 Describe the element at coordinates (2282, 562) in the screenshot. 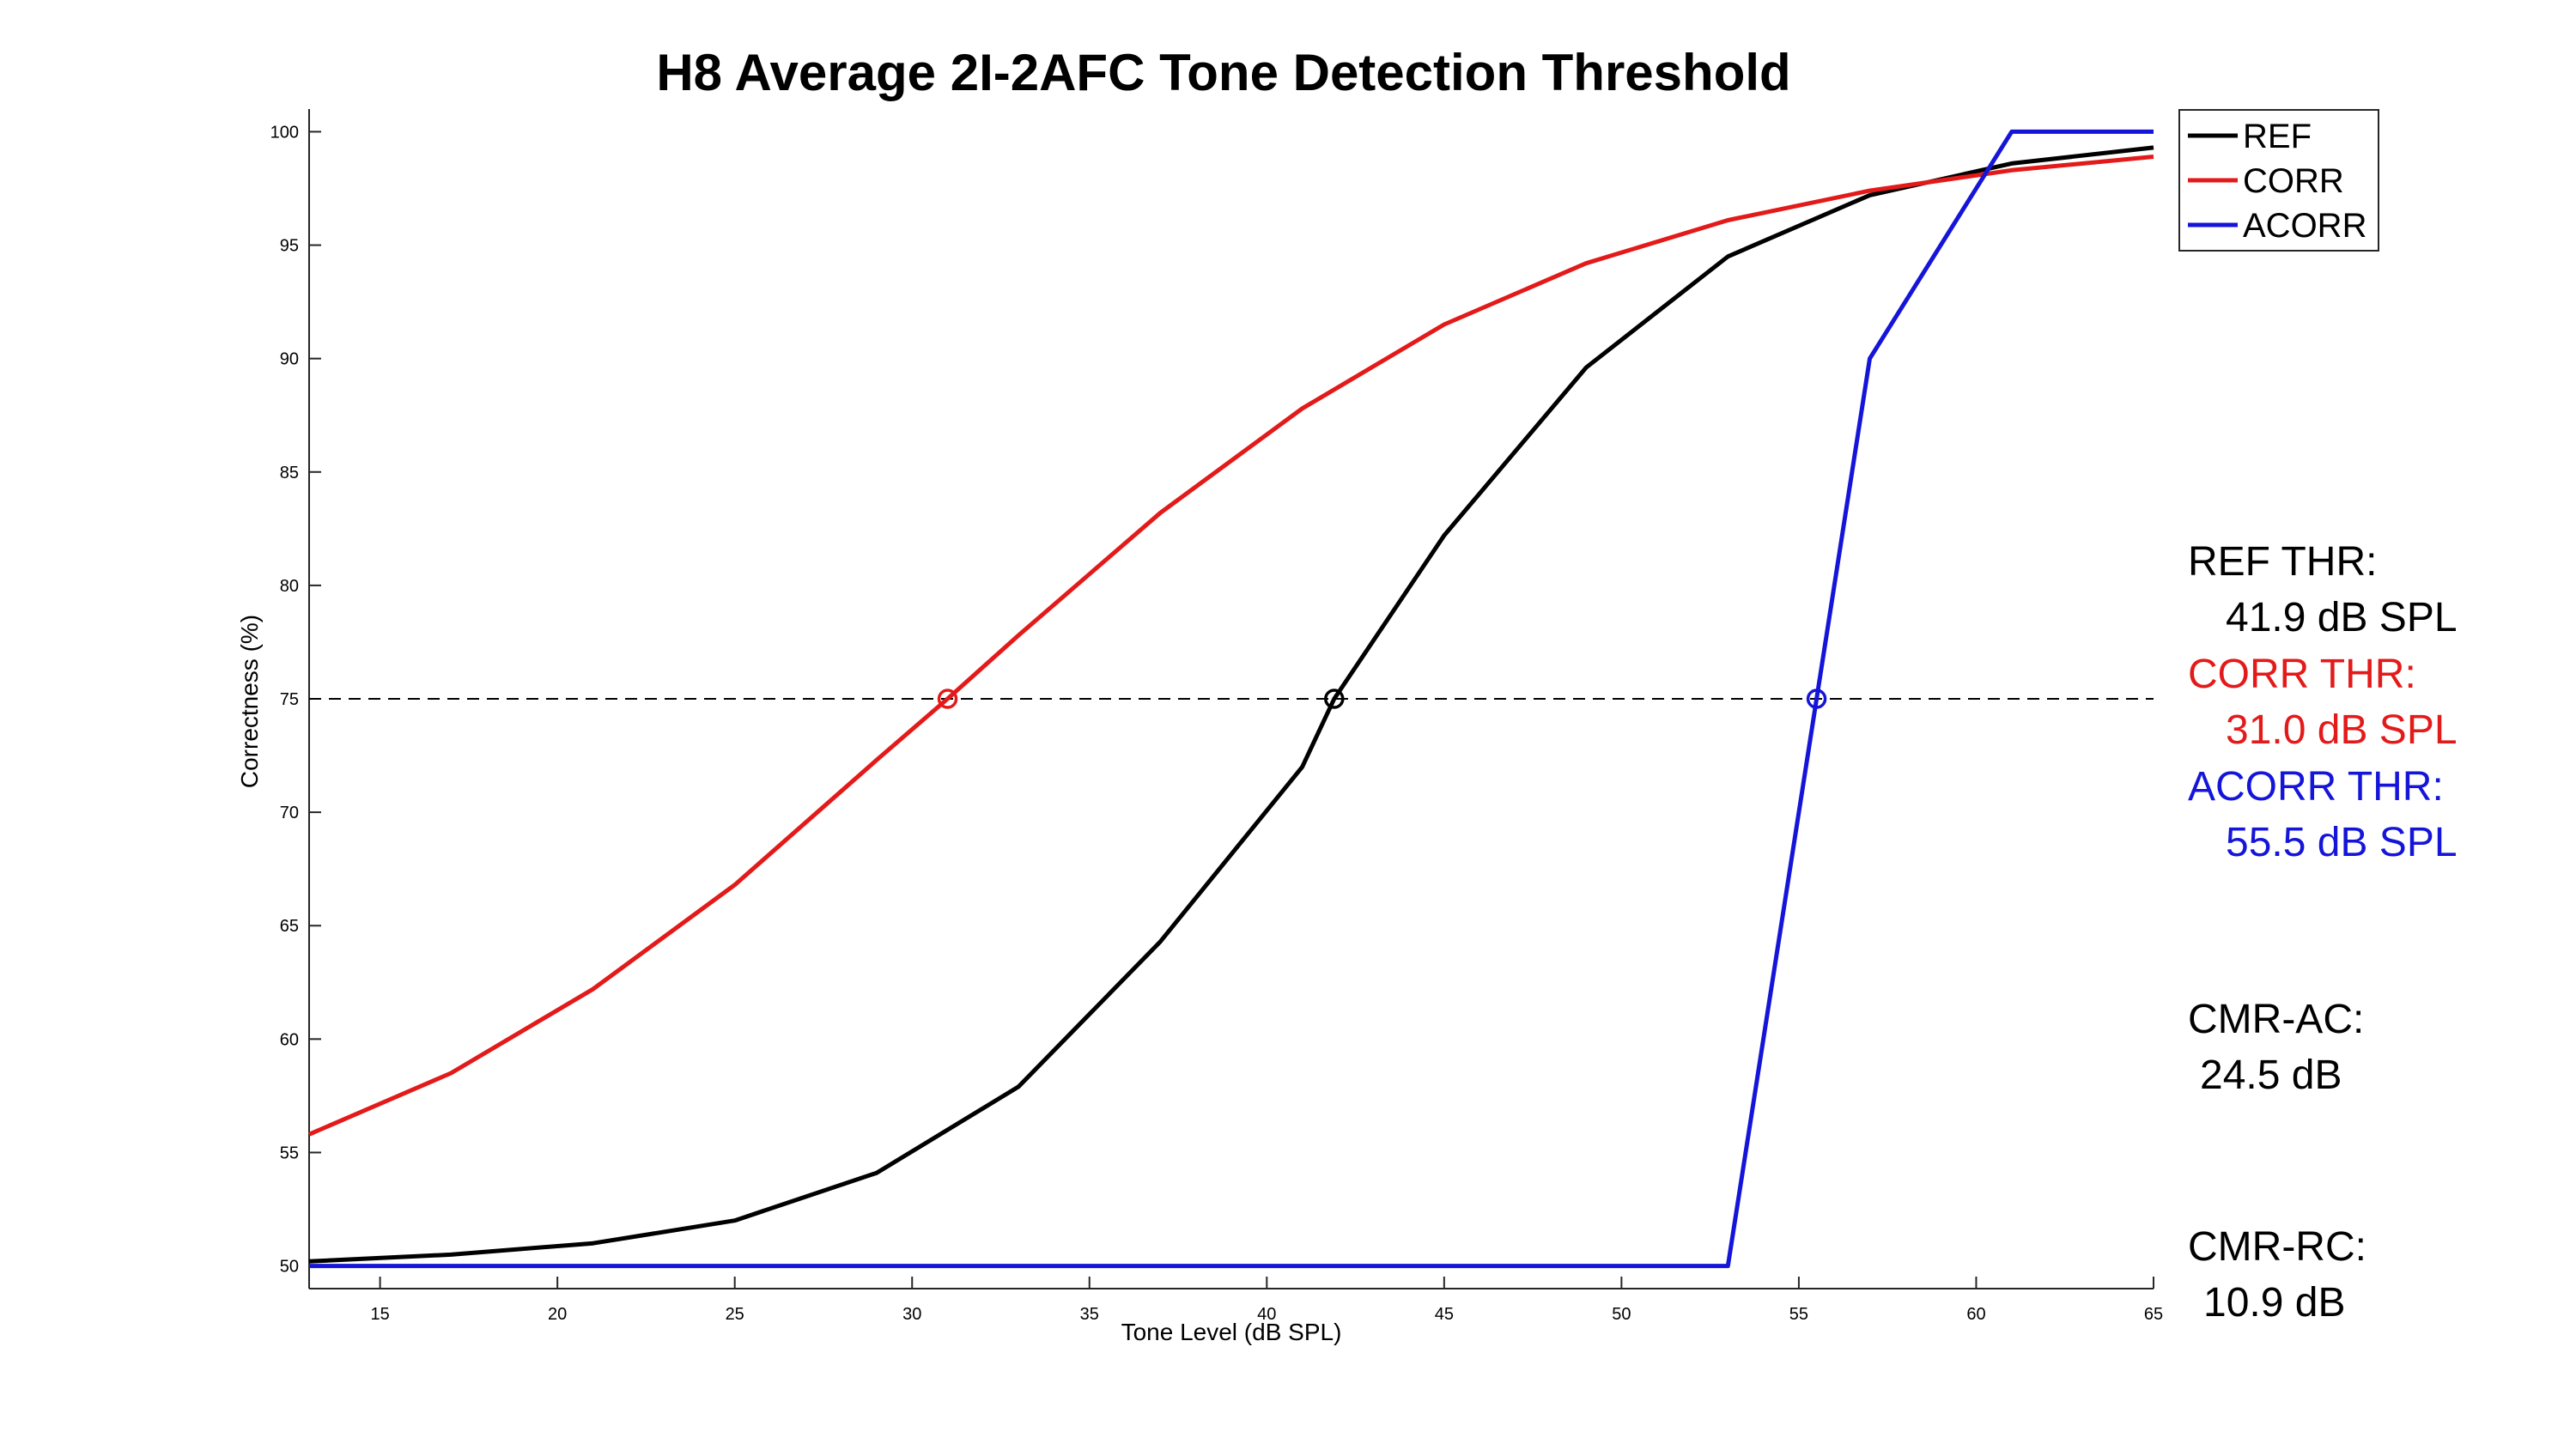

I see `annotation-label: REF THR:` at that location.